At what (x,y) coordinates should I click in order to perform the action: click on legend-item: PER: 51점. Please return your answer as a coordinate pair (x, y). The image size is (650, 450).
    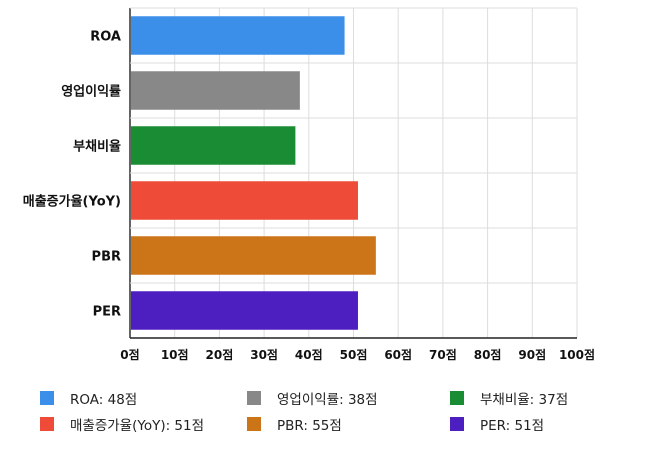
    Looking at the image, I should click on (497, 424).